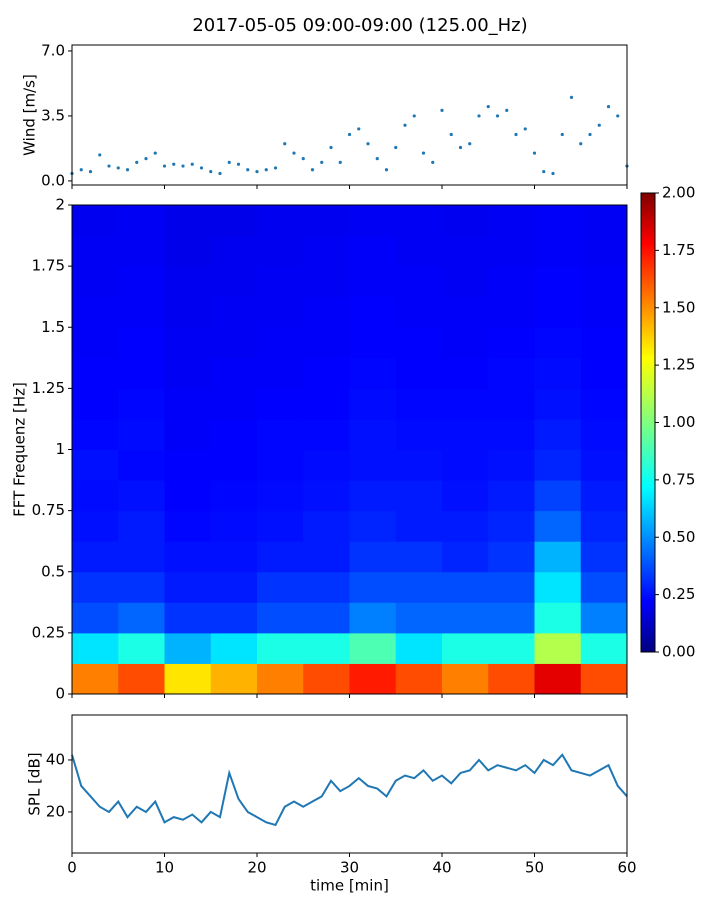 The width and height of the screenshot is (720, 900). What do you see at coordinates (349, 868) in the screenshot?
I see `x-tick-label: 30` at bounding box center [349, 868].